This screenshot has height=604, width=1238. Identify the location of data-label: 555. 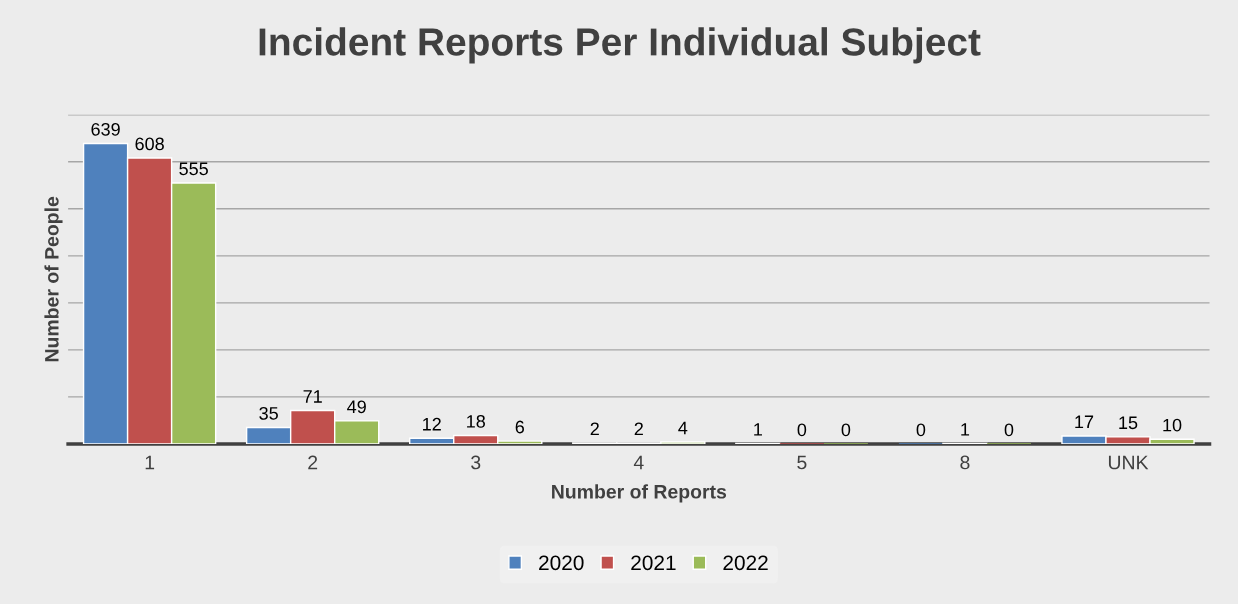
(193, 169).